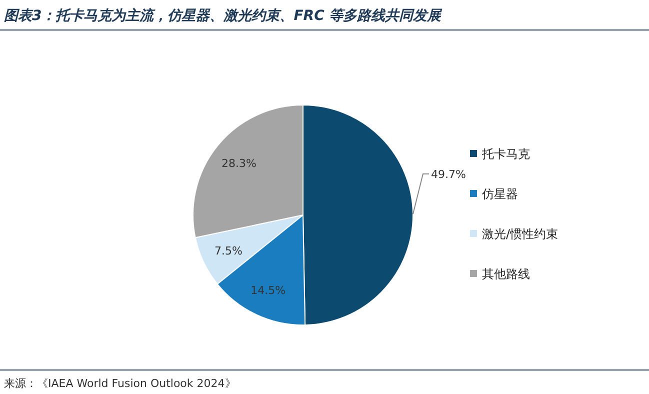 This screenshot has width=649, height=394. I want to click on data-label: 49.7%, so click(448, 174).